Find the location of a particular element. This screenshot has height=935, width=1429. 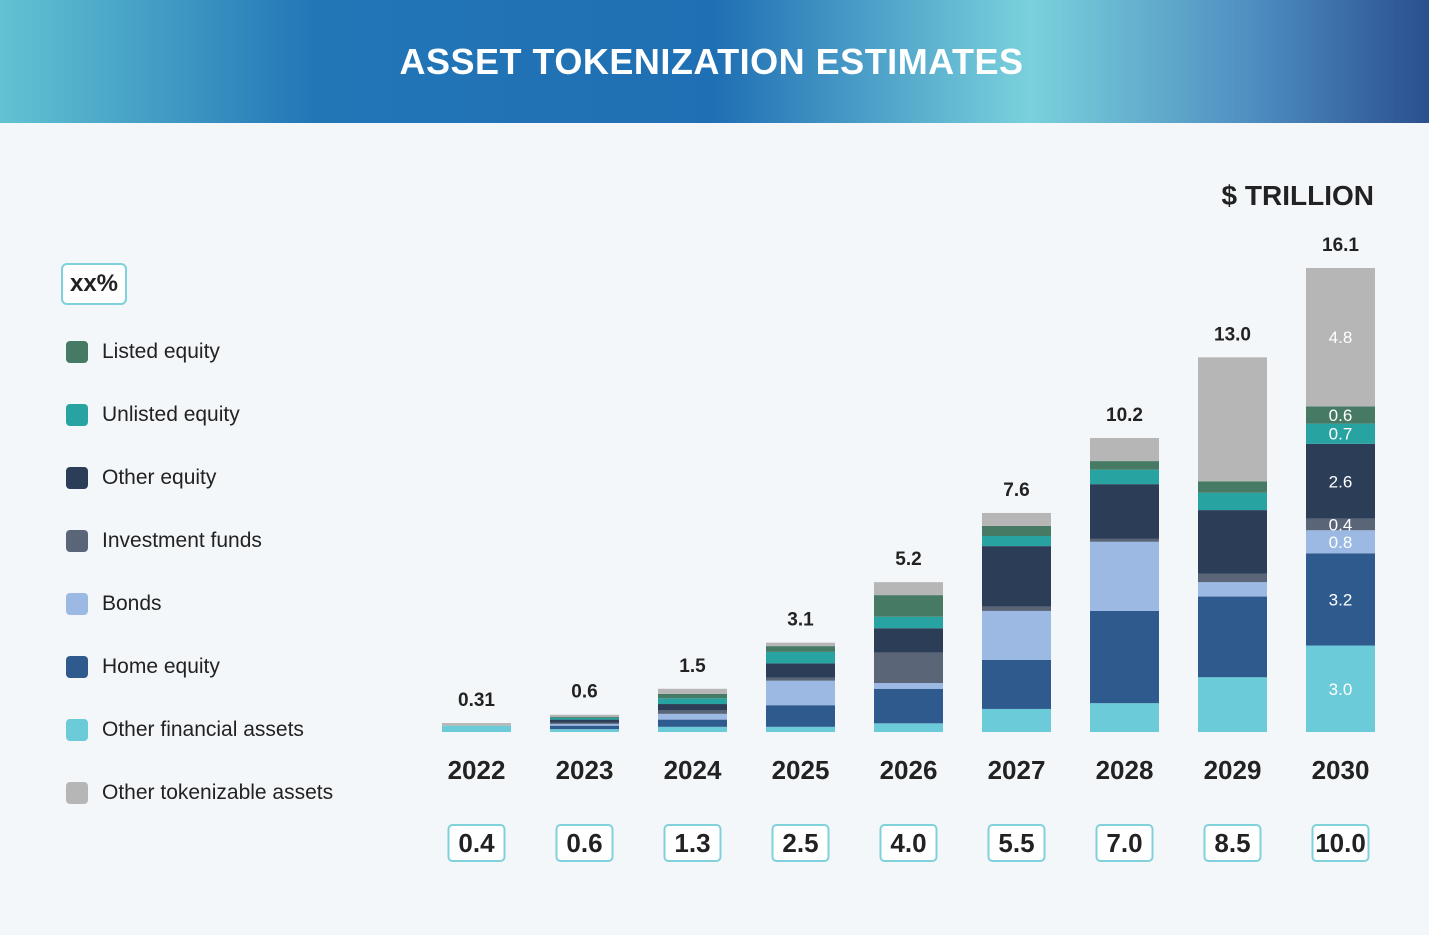

bar-segment-other-tokenizable-assets-2027 is located at coordinates (1016, 519).